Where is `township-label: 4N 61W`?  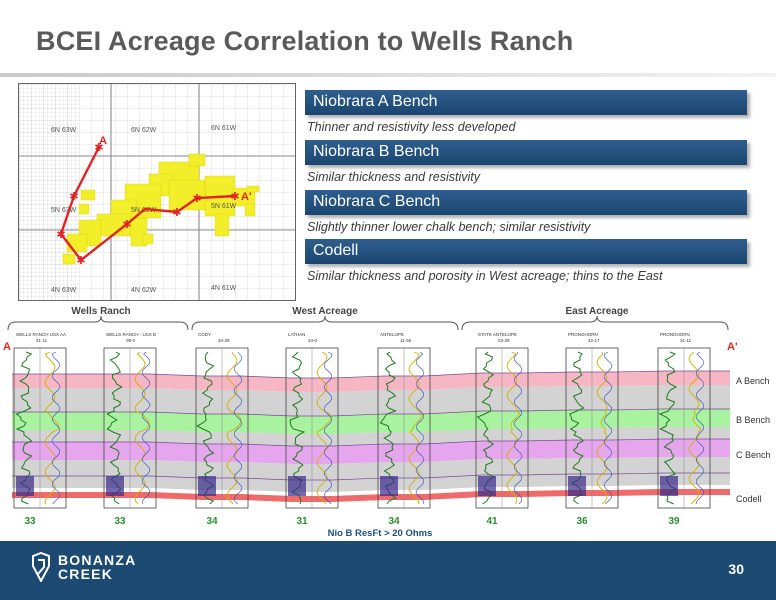
township-label: 4N 61W is located at coordinates (224, 288).